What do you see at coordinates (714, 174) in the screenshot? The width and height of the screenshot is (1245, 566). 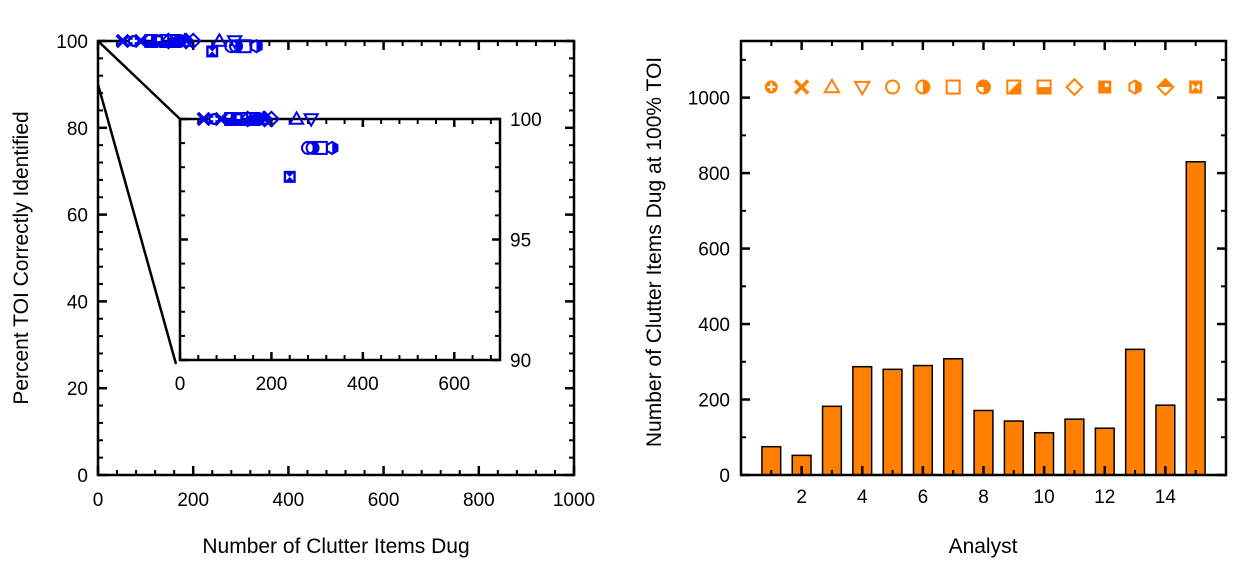 I see `bar-y-tick-label: 800` at bounding box center [714, 174].